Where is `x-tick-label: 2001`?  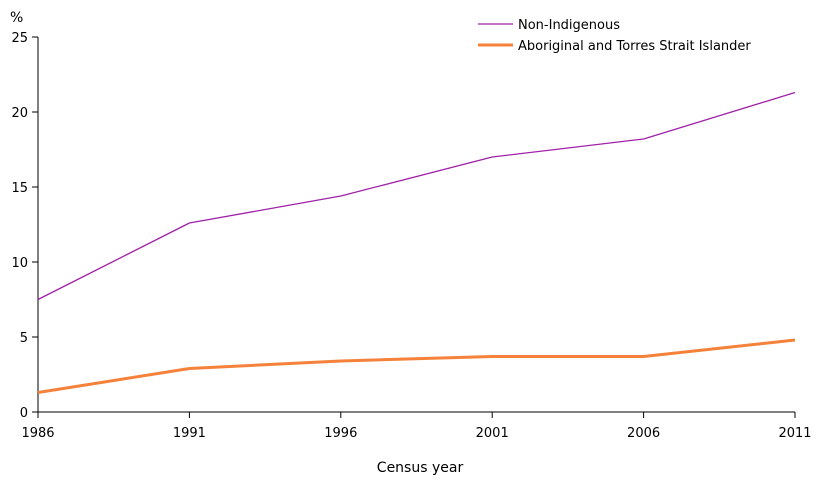
x-tick-label: 2001 is located at coordinates (492, 433).